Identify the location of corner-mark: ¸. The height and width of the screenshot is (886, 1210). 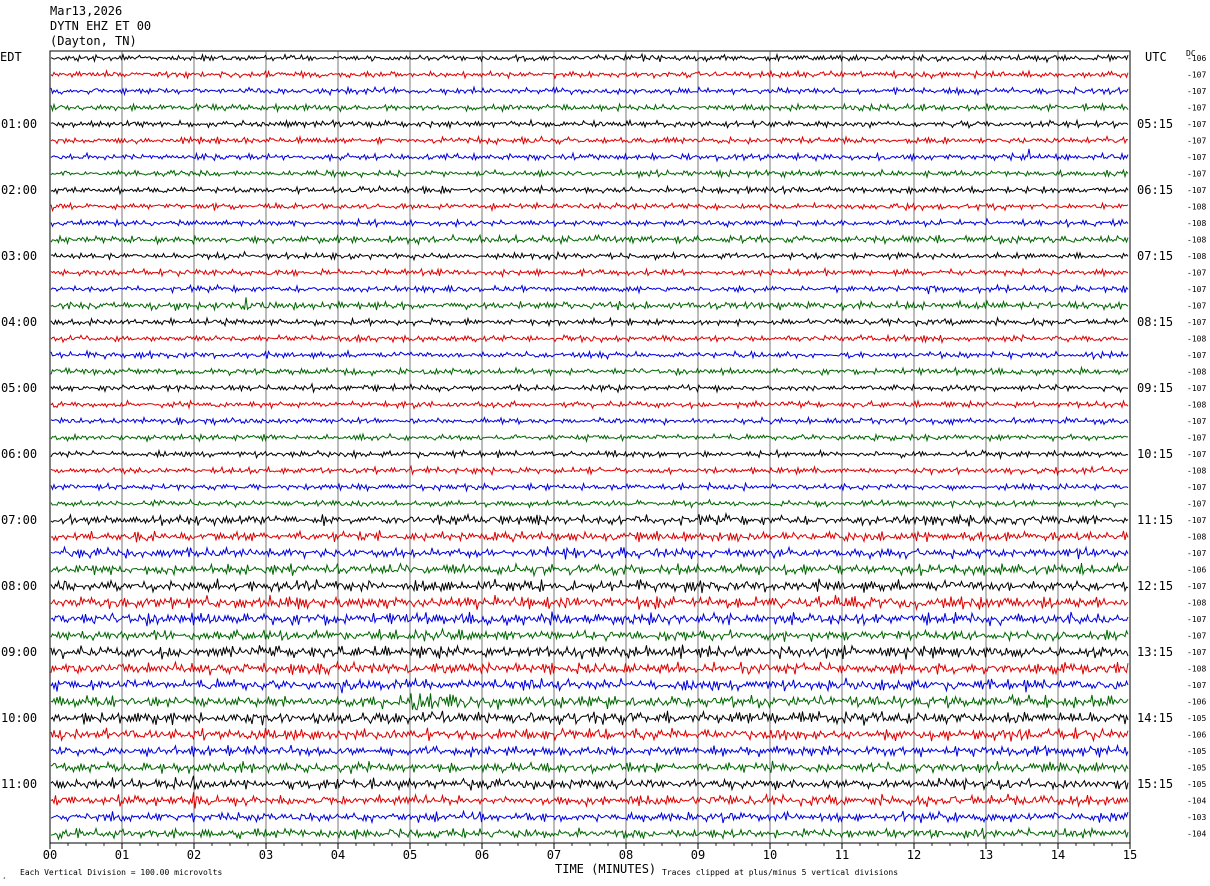
(4, 874).